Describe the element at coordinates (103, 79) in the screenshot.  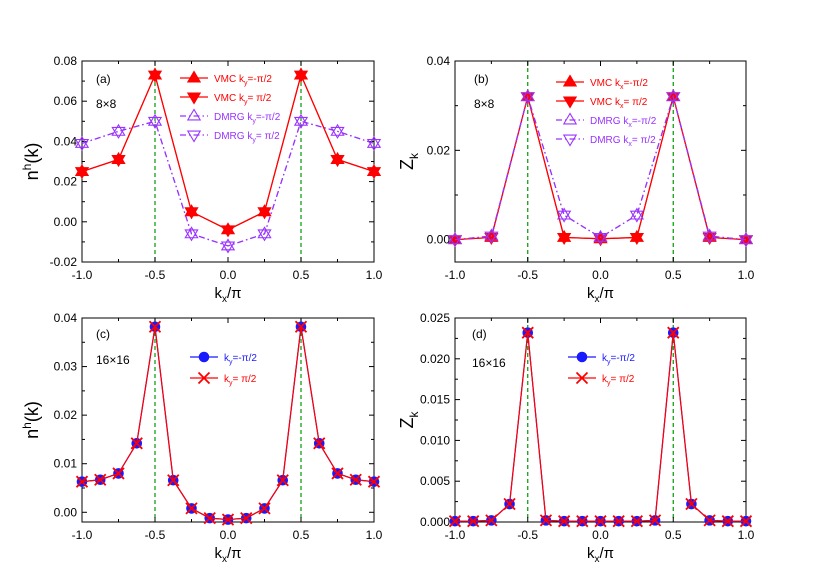
I see `panel-label: (a)` at that location.